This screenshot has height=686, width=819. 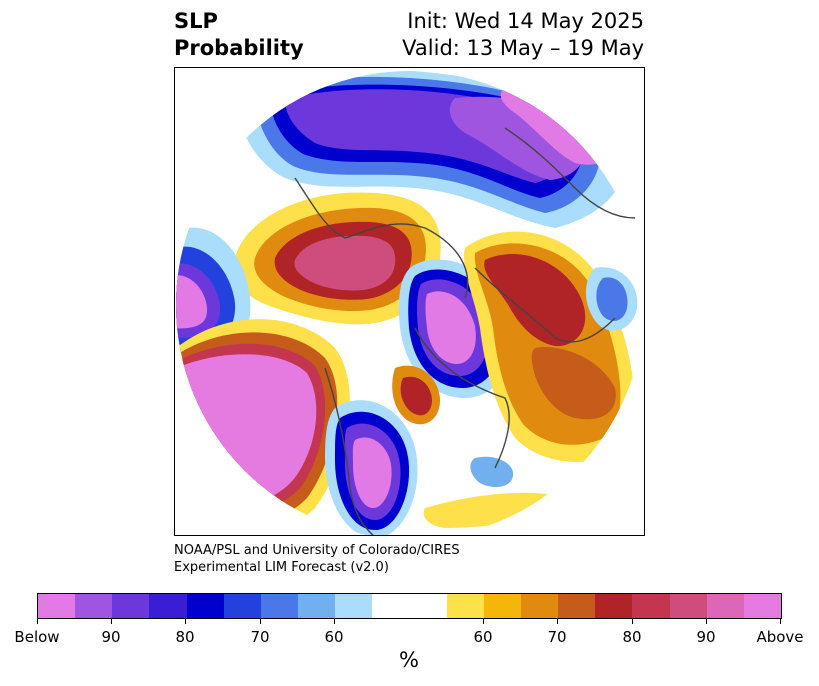 I want to click on valid-range: Valid: 13 May – 19 May, so click(x=523, y=48).